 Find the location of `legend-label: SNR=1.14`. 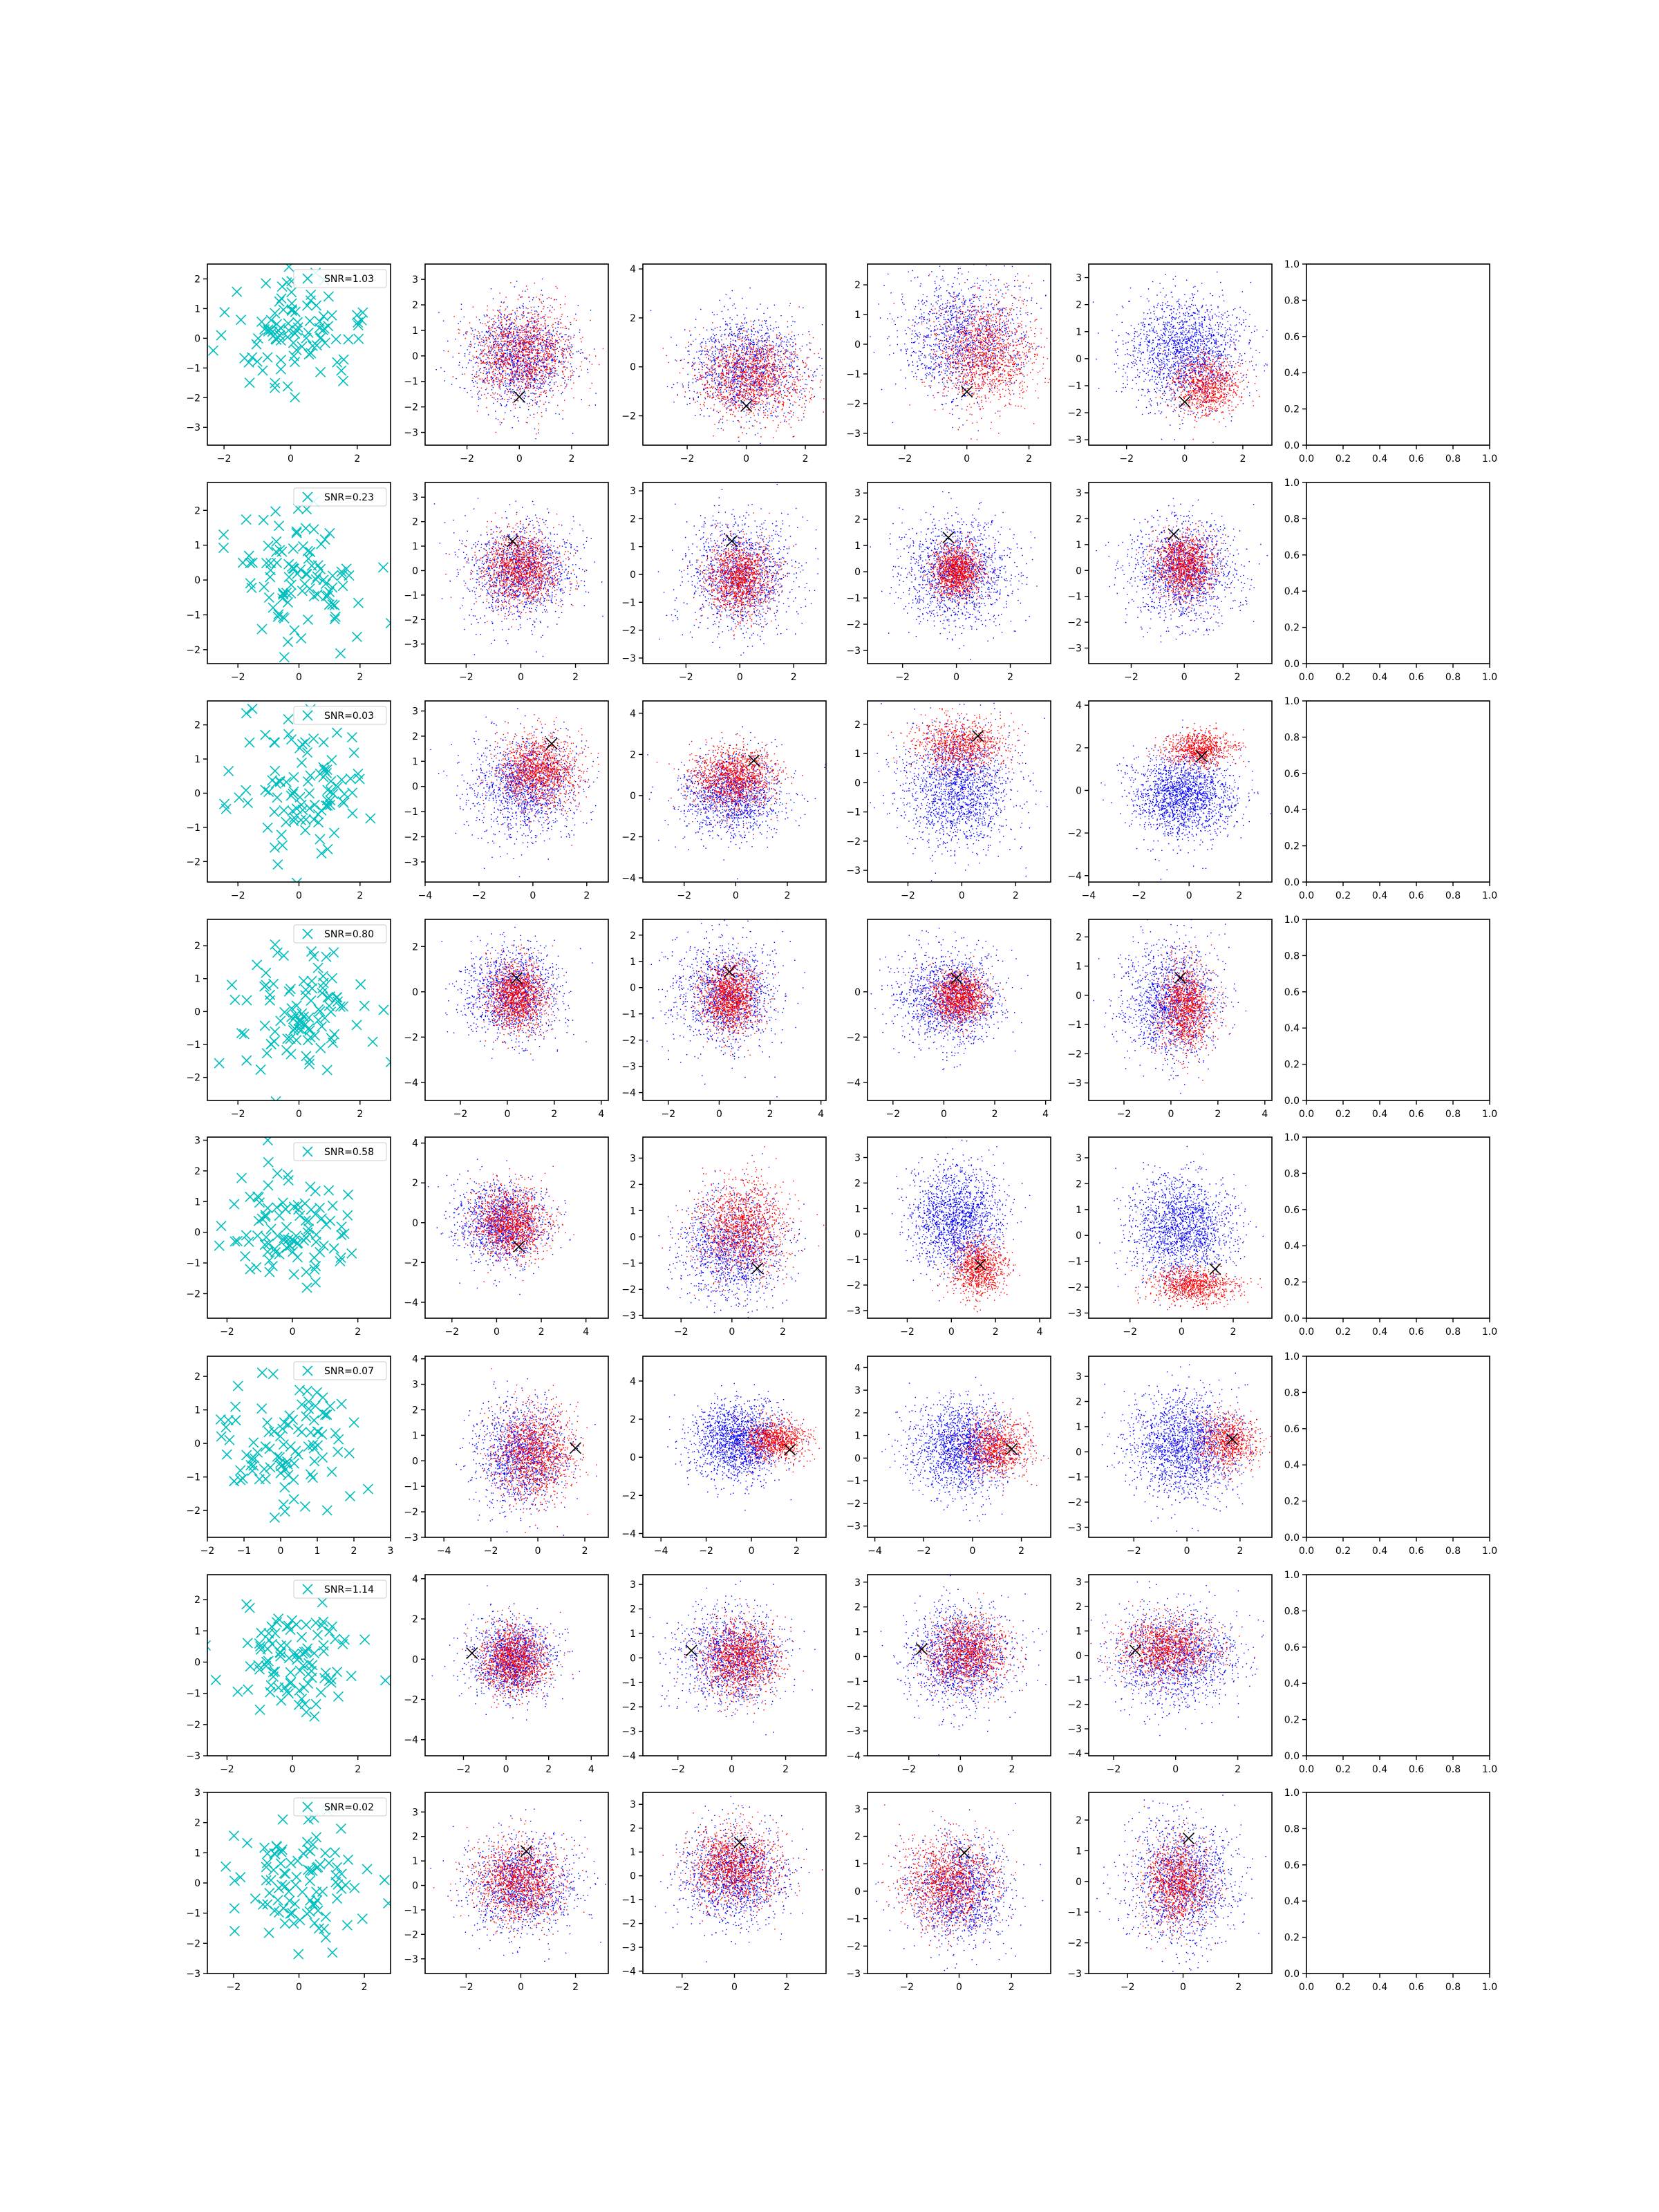

legend-label: SNR=1.14 is located at coordinates (349, 1590).